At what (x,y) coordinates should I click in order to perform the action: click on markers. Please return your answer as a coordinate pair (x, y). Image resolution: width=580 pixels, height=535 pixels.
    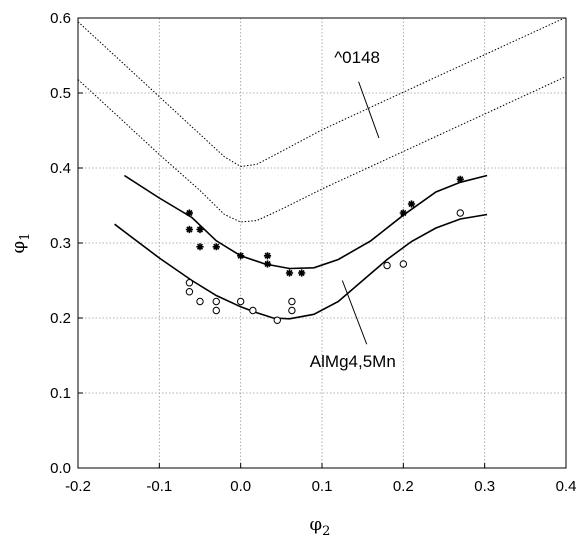
    Looking at the image, I should click on (324, 249).